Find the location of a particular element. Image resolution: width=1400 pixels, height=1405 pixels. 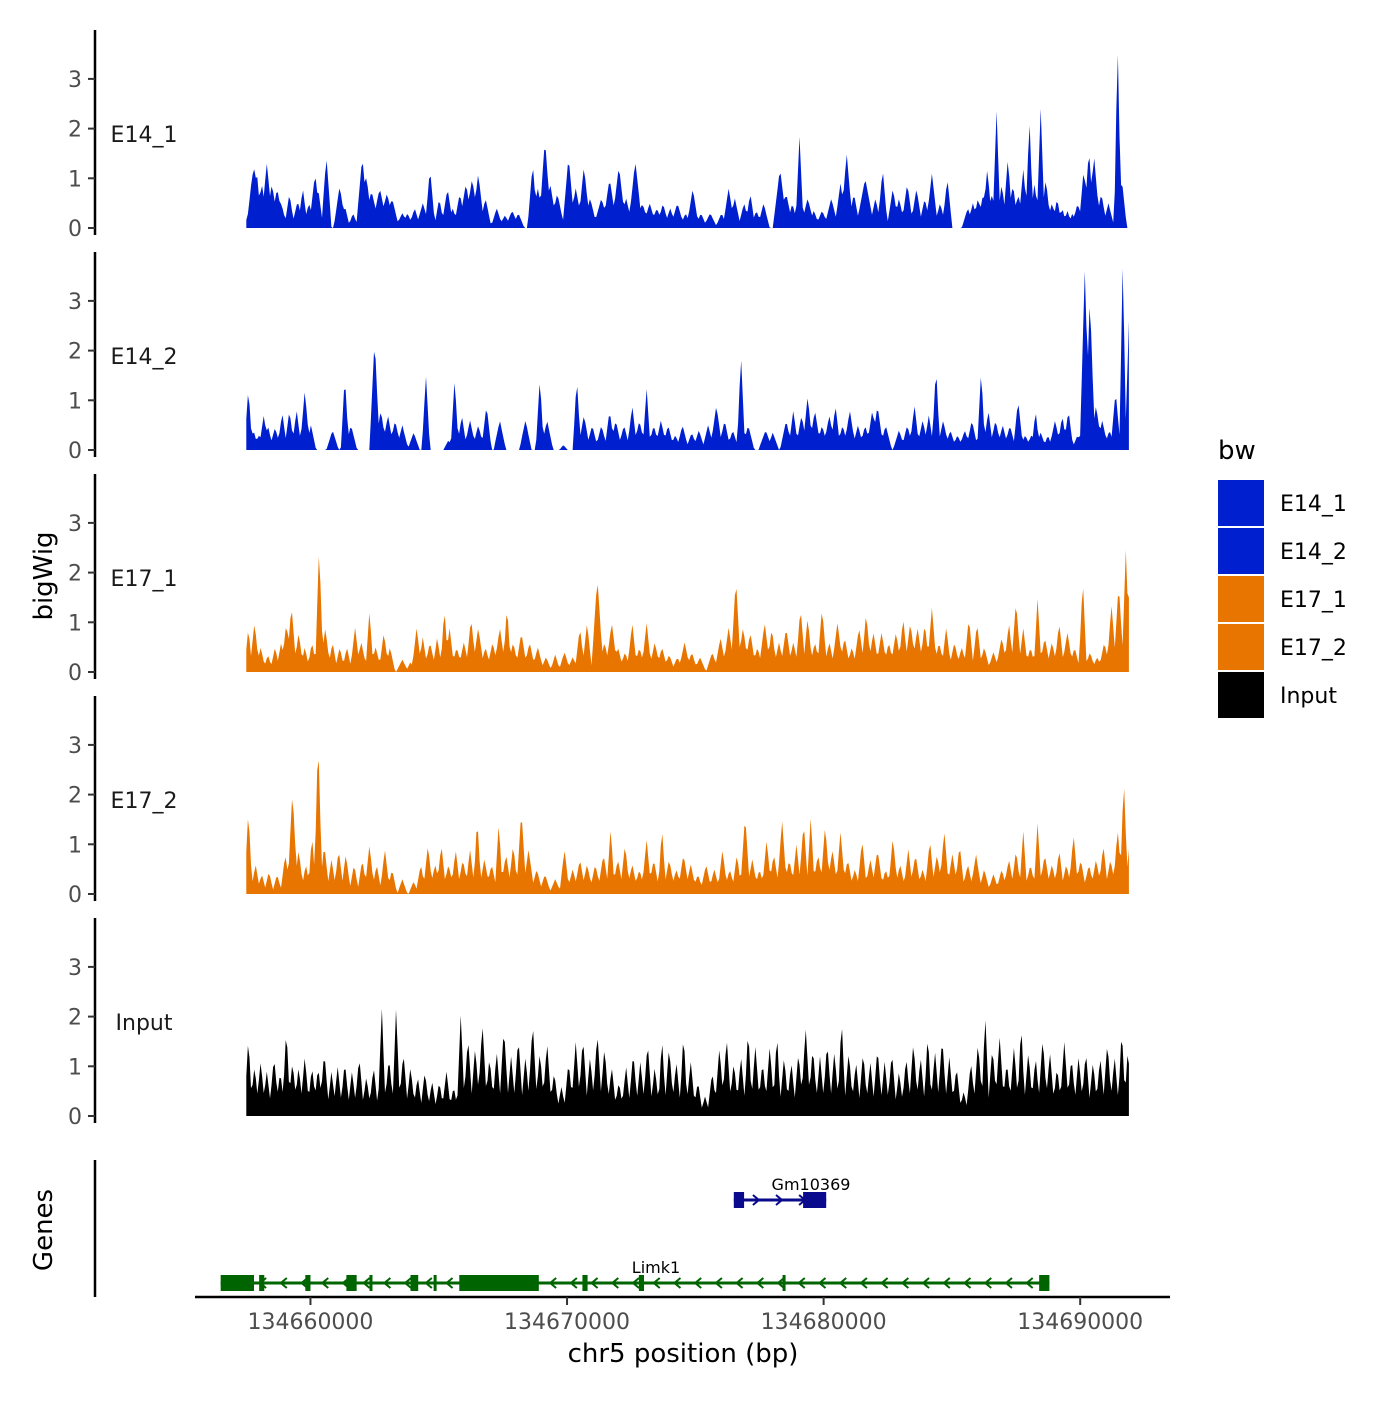

gene-gm10369: Gm10369 is located at coordinates (792, 1191).